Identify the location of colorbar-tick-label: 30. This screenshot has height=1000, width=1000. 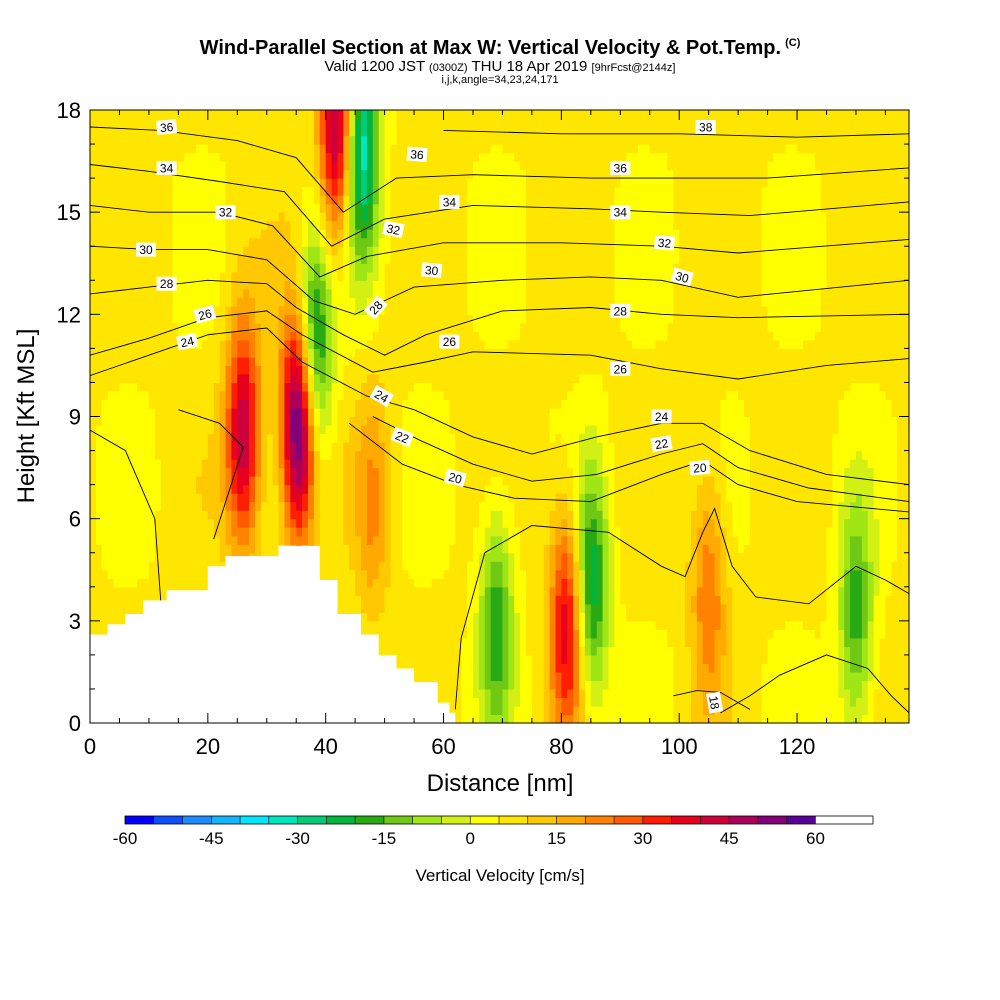
(642, 838).